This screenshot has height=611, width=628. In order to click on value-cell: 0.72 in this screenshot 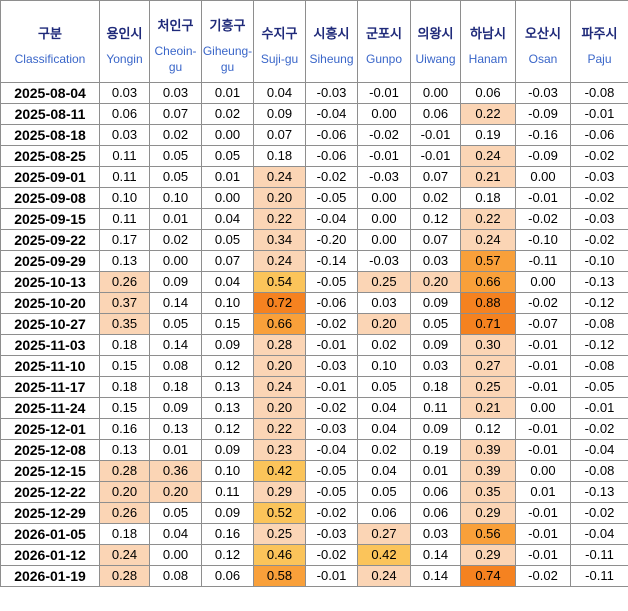, I will do `click(279, 303)`.